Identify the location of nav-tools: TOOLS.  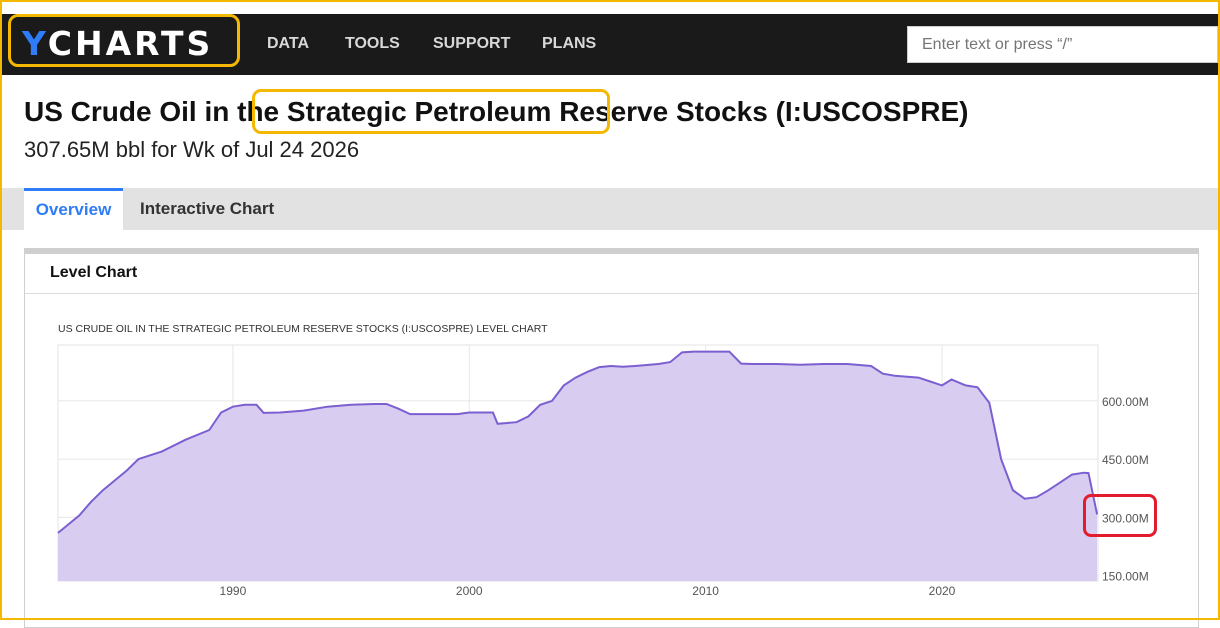
(372, 43).